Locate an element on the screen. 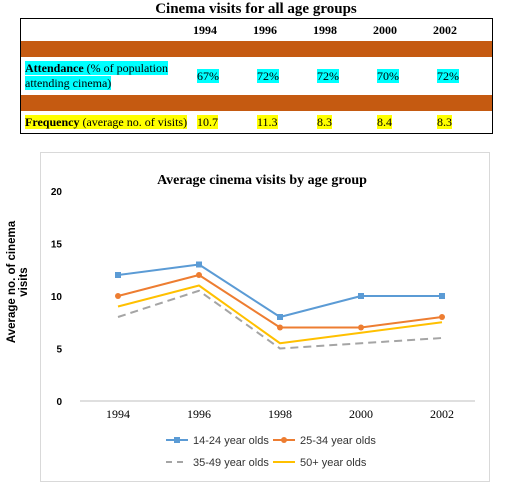 The height and width of the screenshot is (486, 512). y-tick-label: 5 is located at coordinates (59, 350).